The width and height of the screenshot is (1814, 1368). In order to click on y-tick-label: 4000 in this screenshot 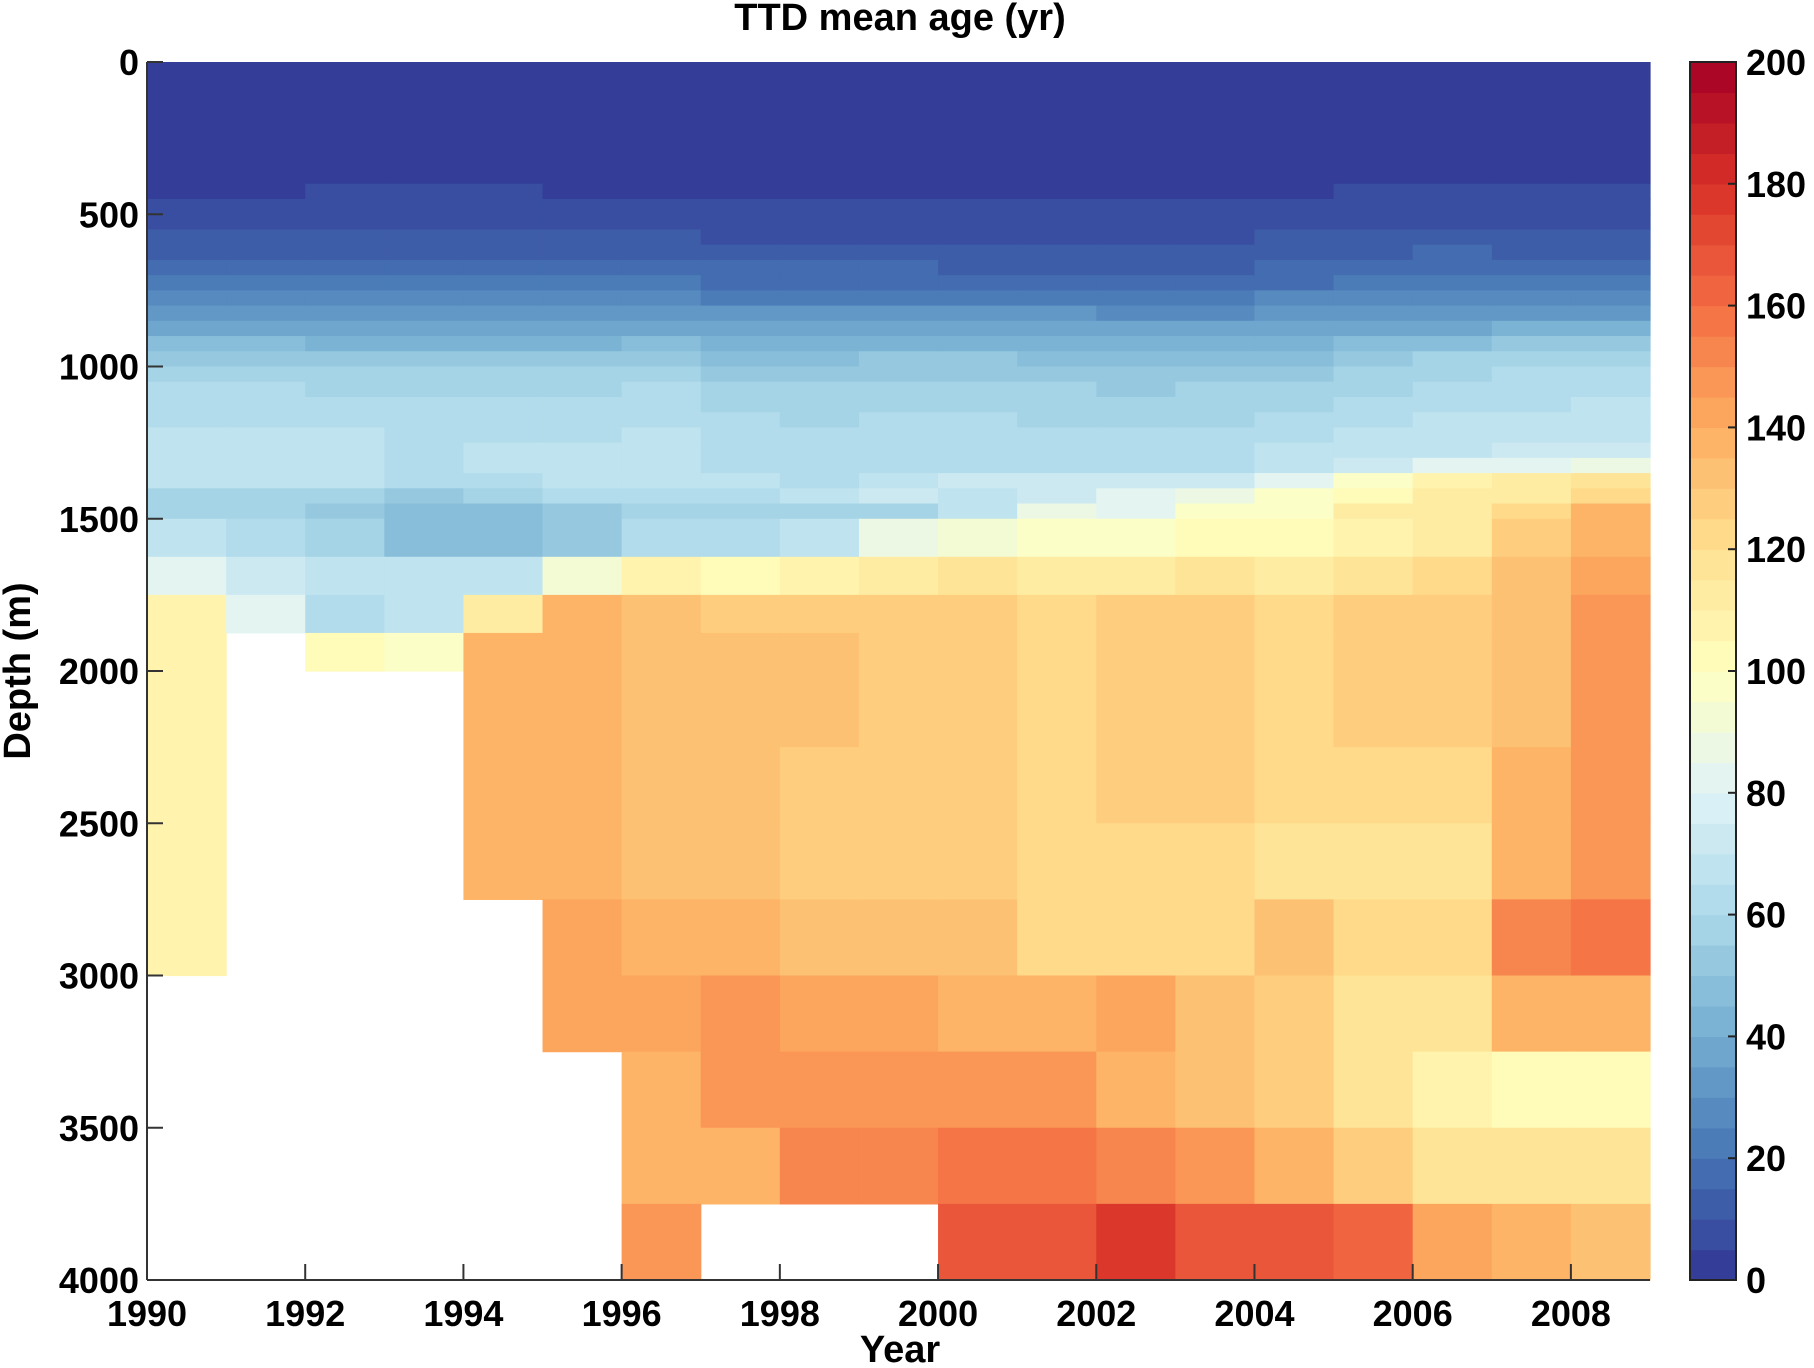, I will do `click(99, 1280)`.